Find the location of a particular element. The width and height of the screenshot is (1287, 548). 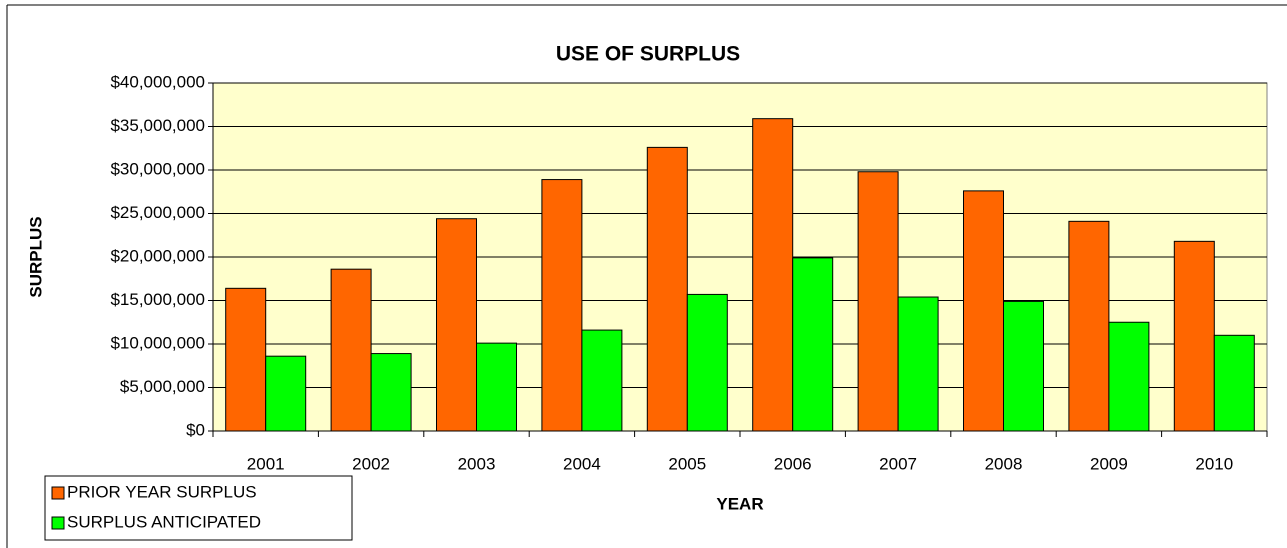

legend is located at coordinates (198, 508).